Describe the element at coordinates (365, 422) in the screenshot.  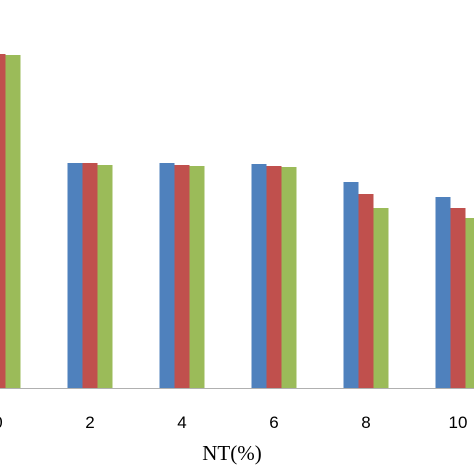
I see `x-tick-label: 8` at that location.